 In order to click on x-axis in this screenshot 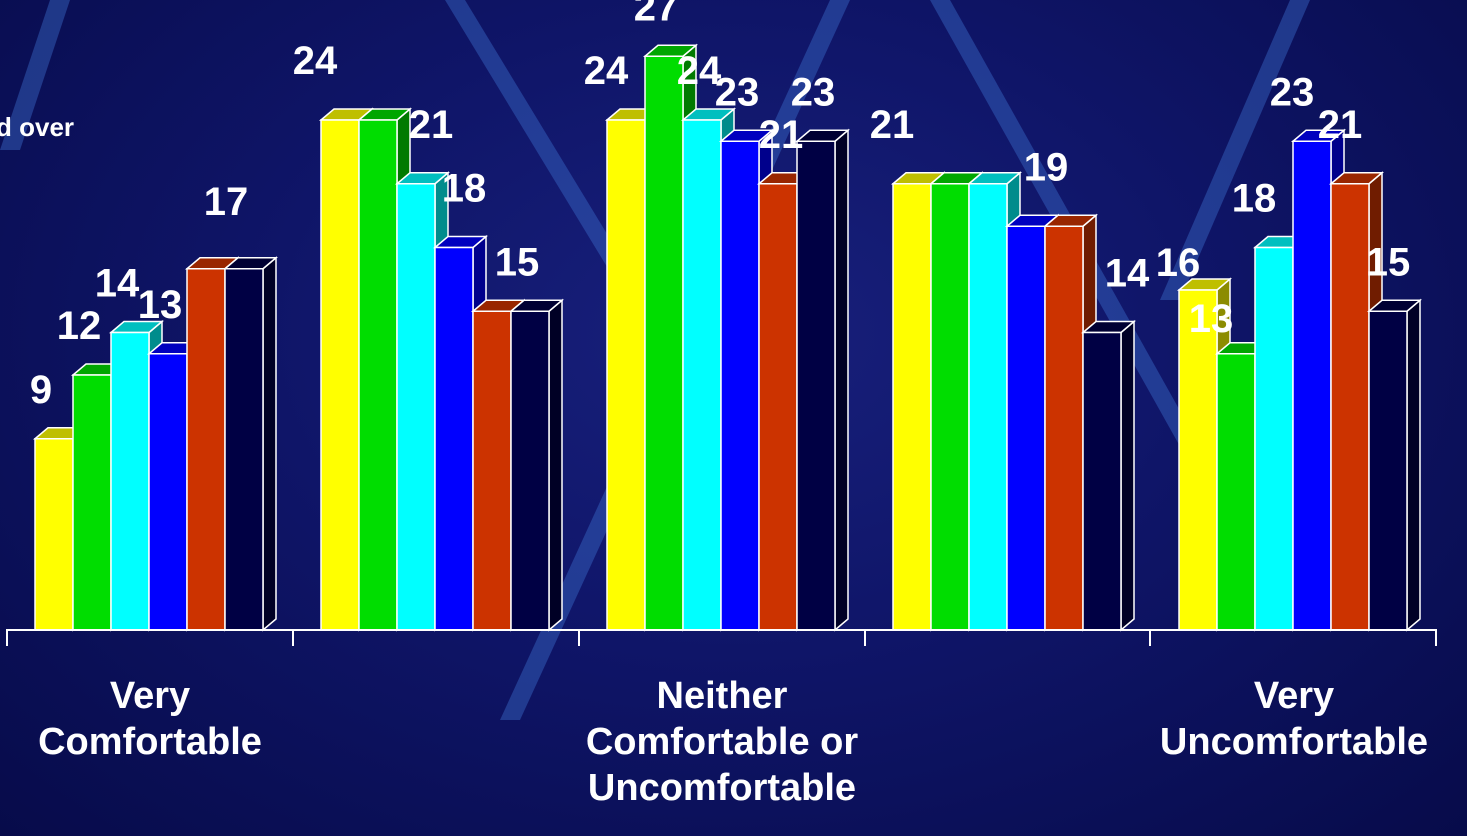, I will do `click(721, 637)`.